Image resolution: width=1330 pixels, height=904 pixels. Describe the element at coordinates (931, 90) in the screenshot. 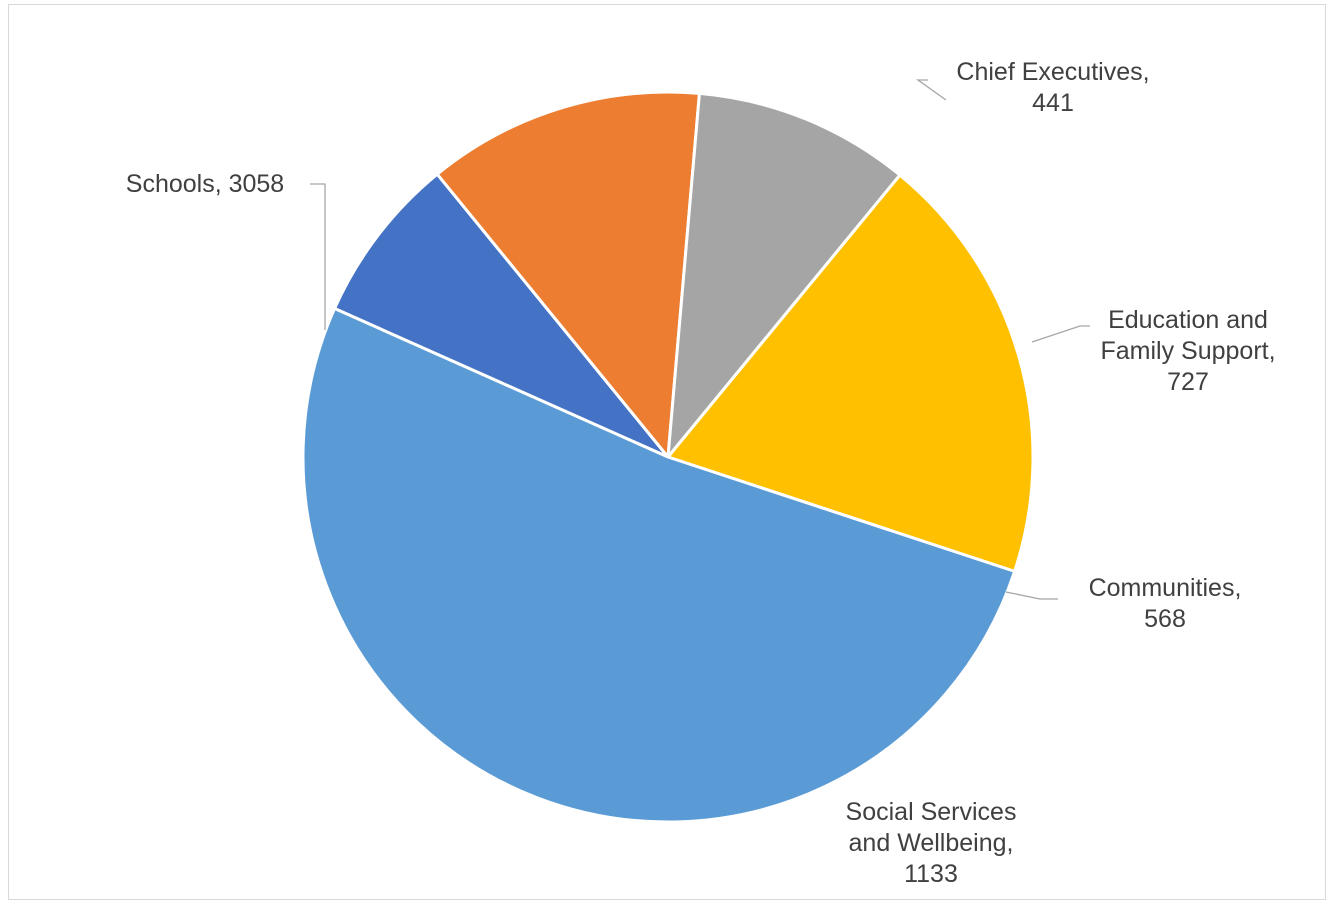

I see `leader-line-chief-executives` at that location.